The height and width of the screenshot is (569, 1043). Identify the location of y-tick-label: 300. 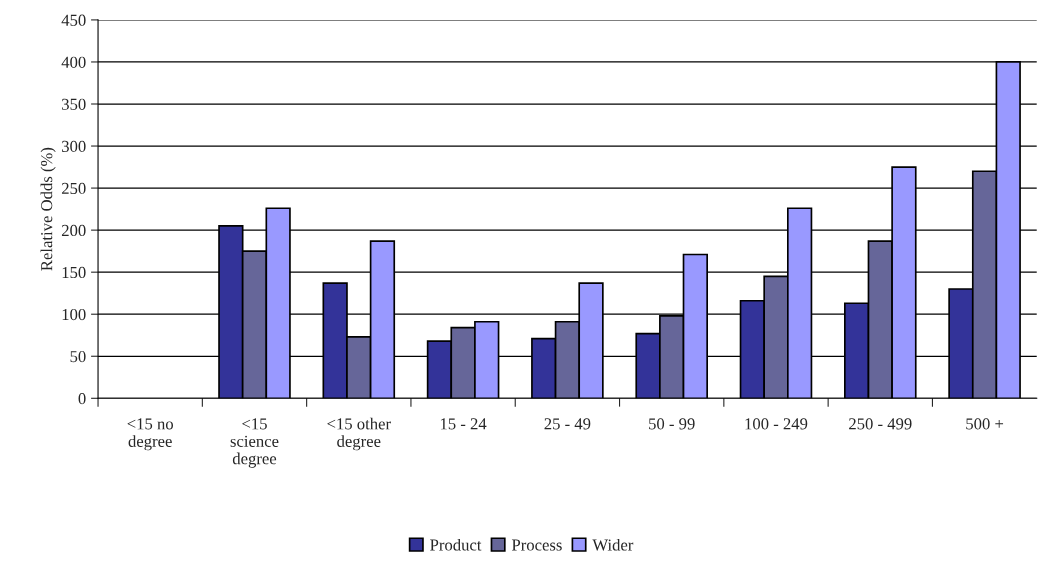
(74, 146).